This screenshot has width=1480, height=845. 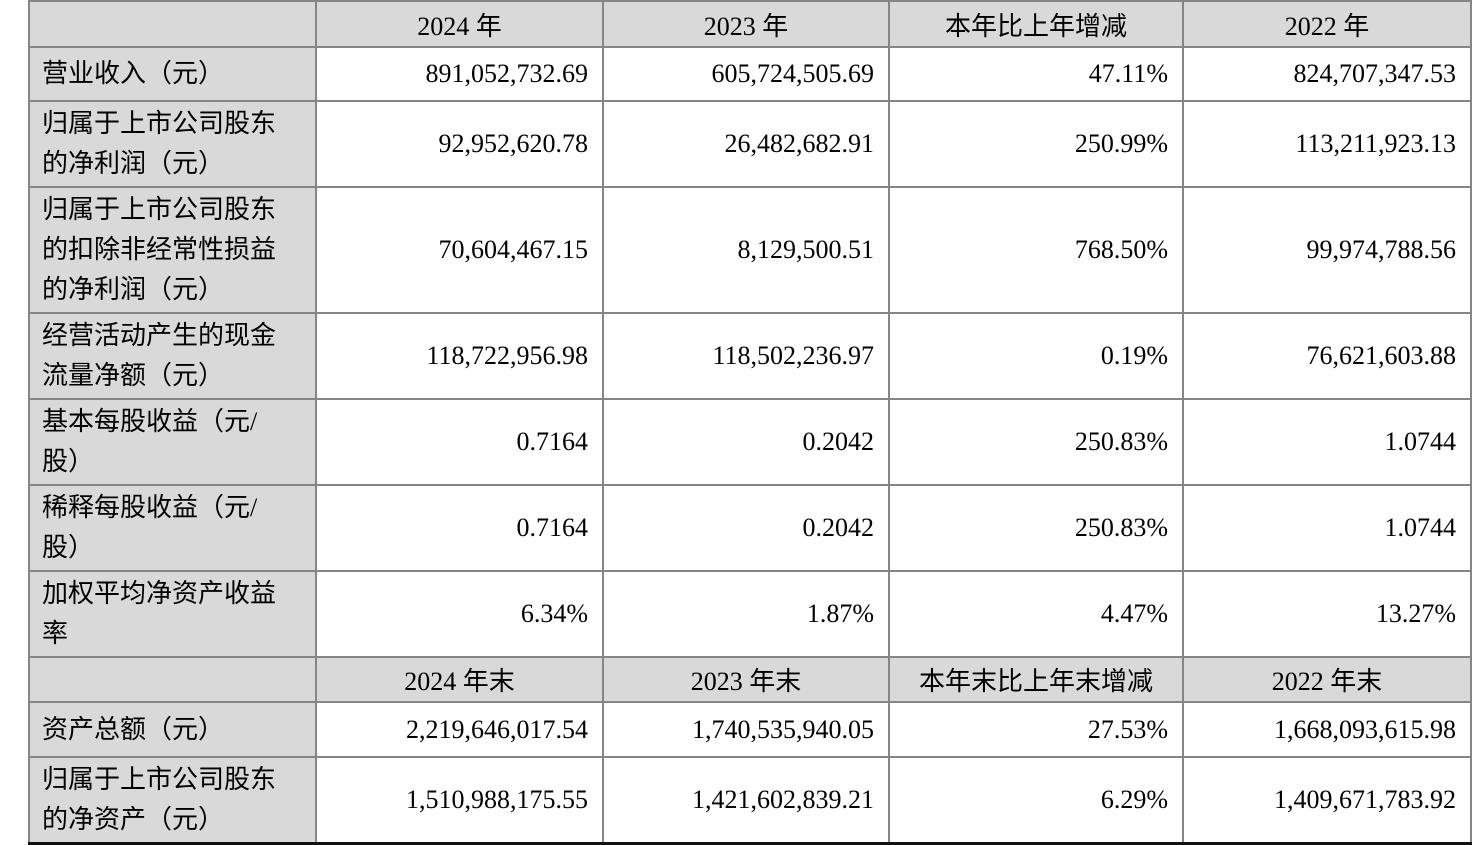 What do you see at coordinates (1327, 679) in the screenshot?
I see `col-header-2022-end: 2022 年末` at bounding box center [1327, 679].